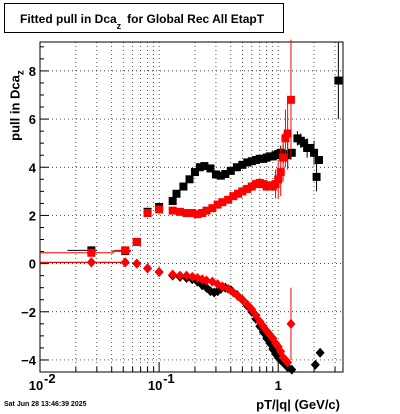  Describe the element at coordinates (32, 119) in the screenshot. I see `y-tick-label: 6` at that location.